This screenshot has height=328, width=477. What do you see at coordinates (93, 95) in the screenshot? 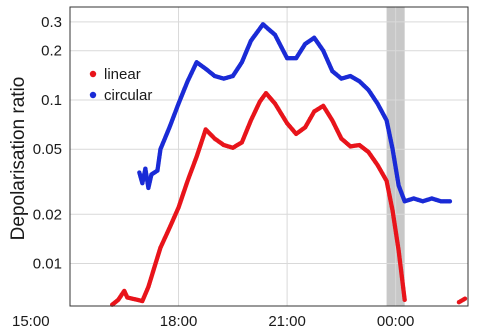
I see `legend-marker-circular` at bounding box center [93, 95].